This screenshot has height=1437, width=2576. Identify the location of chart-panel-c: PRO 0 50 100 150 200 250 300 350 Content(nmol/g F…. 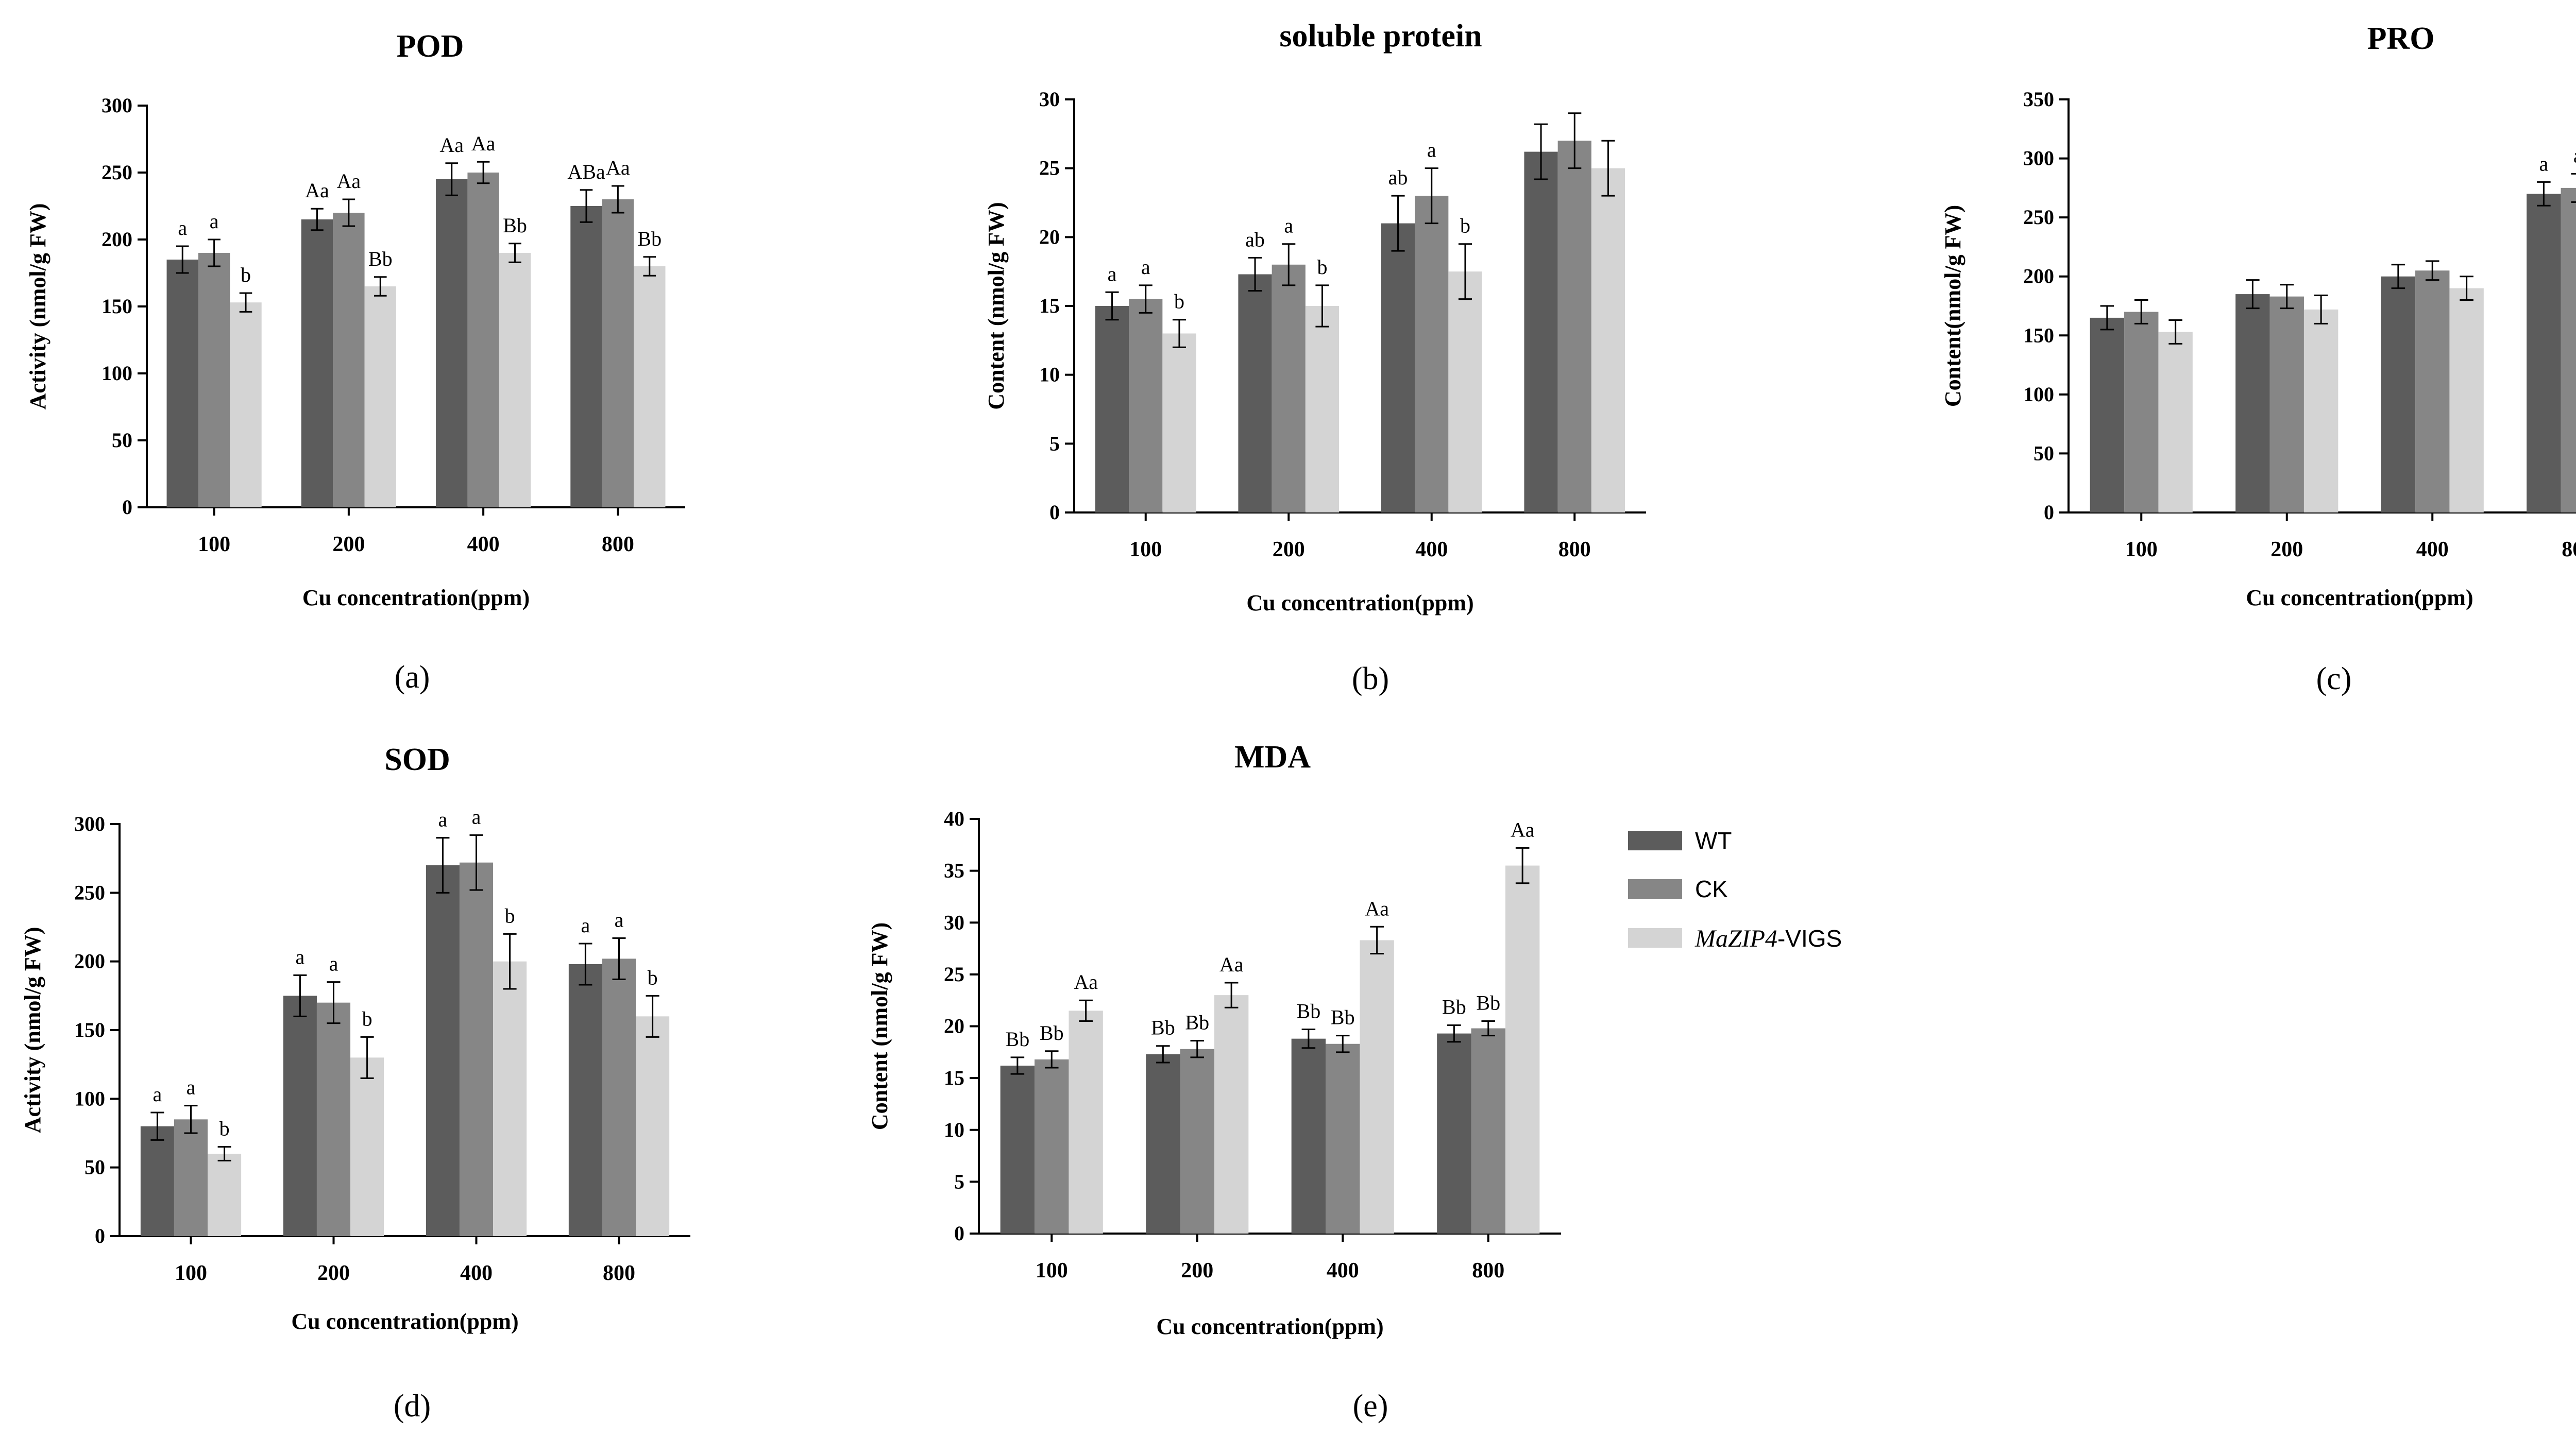
(2258, 358).